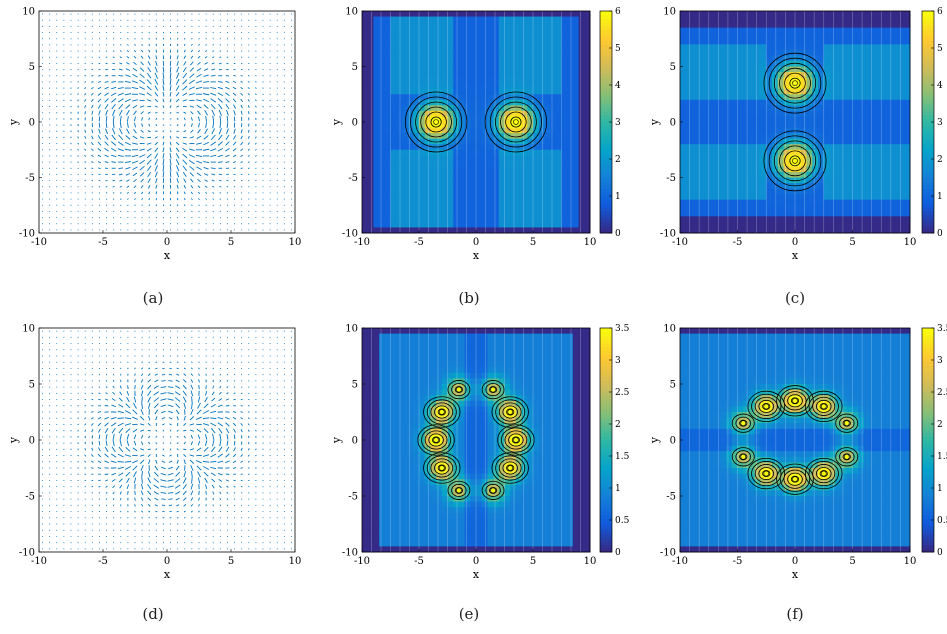 Image resolution: width=947 pixels, height=634 pixels. I want to click on colorbar-tick-label: 1, so click(618, 197).